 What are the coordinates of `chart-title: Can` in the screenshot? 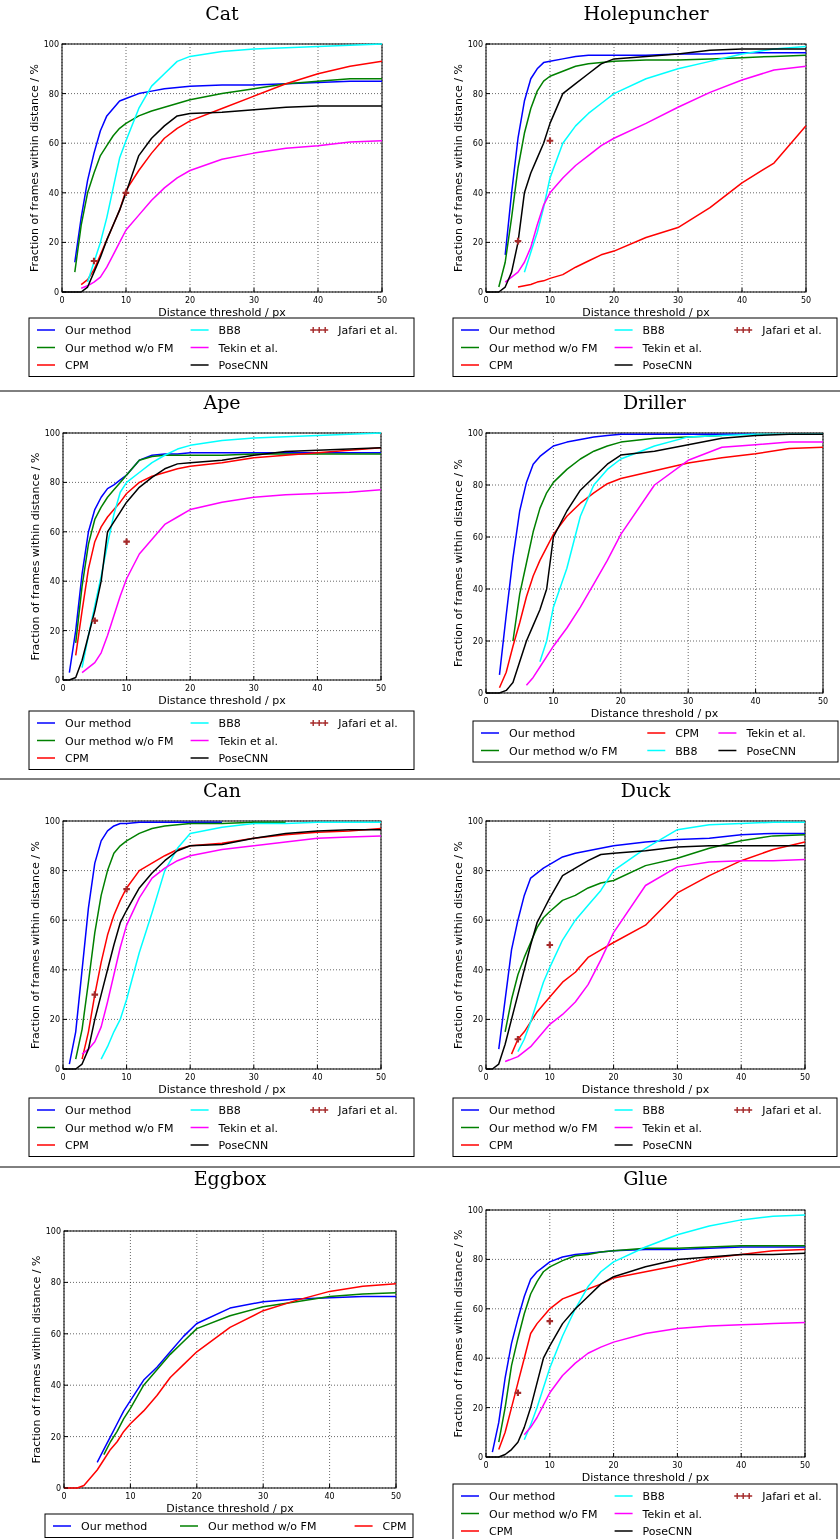 It's located at (222, 790).